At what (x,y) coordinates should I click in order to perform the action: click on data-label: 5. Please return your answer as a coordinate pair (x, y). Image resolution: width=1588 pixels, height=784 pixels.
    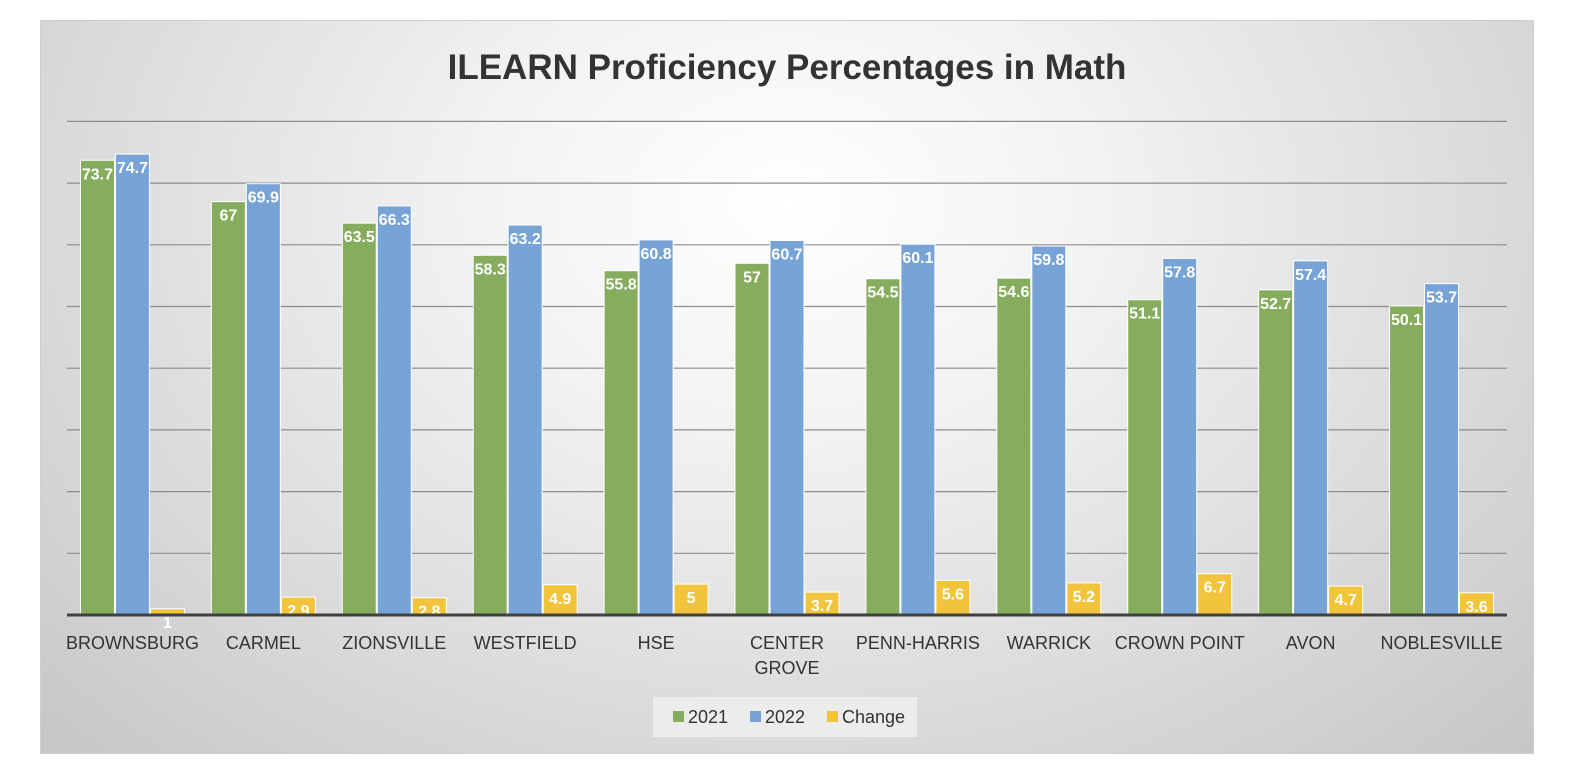
    Looking at the image, I should click on (691, 598).